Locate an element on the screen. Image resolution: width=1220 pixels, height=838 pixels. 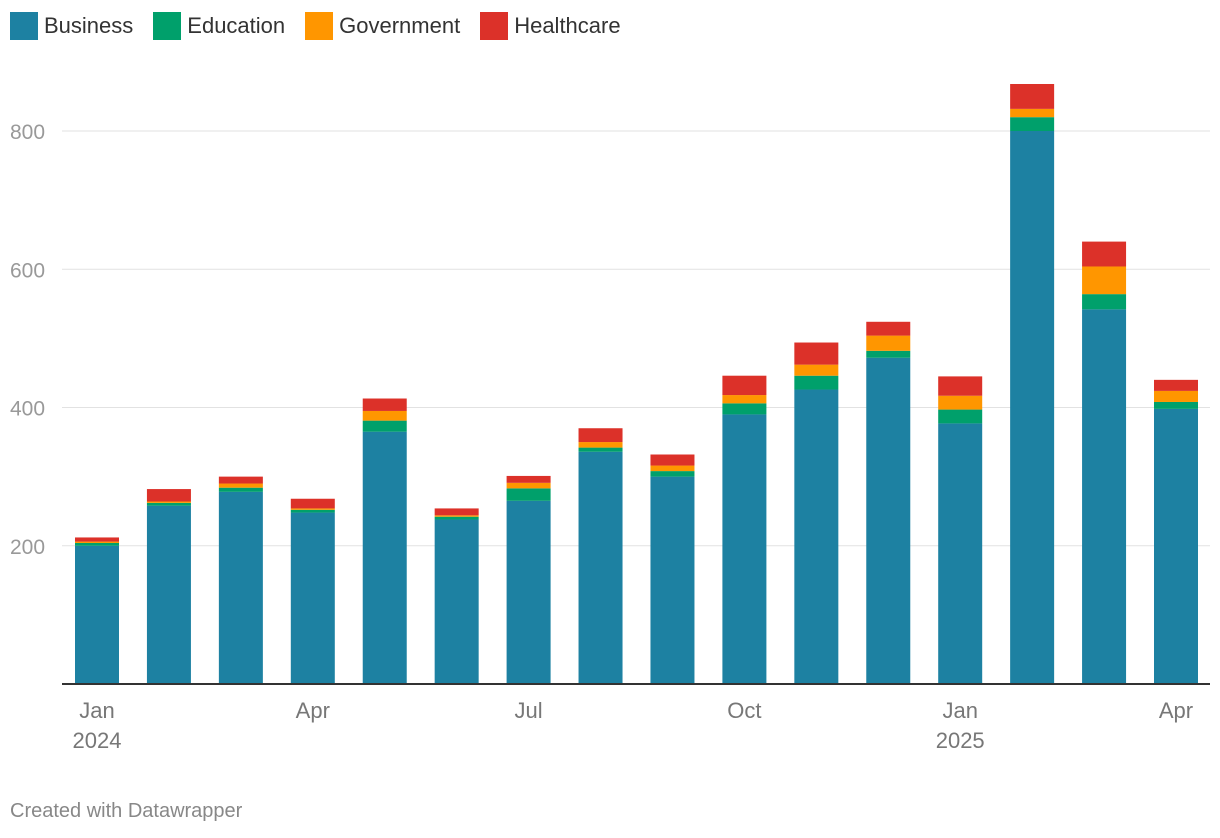
legend-swatch-business is located at coordinates (24, 26).